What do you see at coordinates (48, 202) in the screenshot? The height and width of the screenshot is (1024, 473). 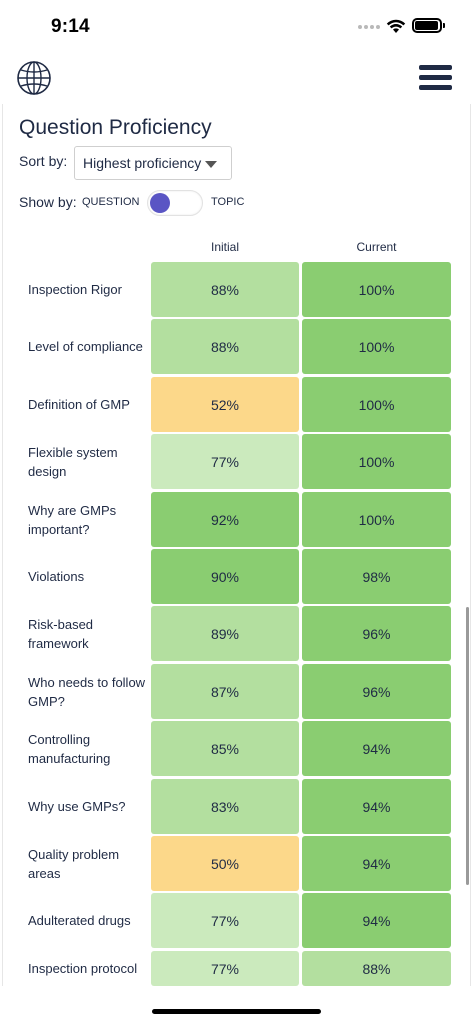 I see `show-by-label: Show by:` at bounding box center [48, 202].